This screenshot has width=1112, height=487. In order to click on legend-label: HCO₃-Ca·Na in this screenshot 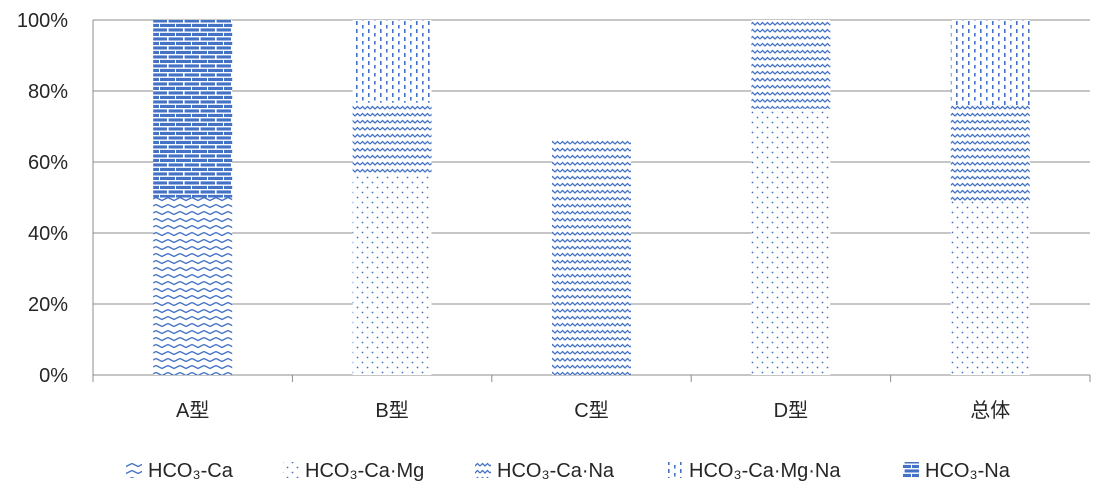, I will do `click(556, 471)`.